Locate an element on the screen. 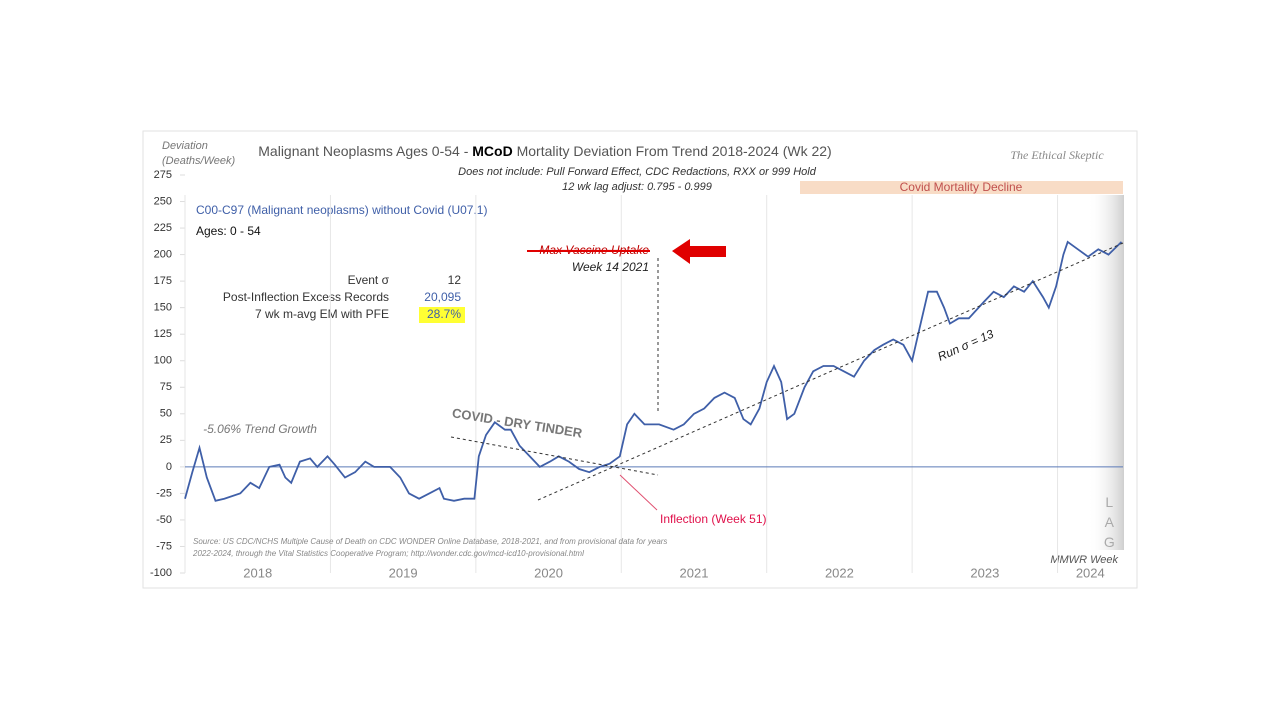 This screenshot has height=725, width=1280. y-label: (Deaths/Week) is located at coordinates (198, 161).